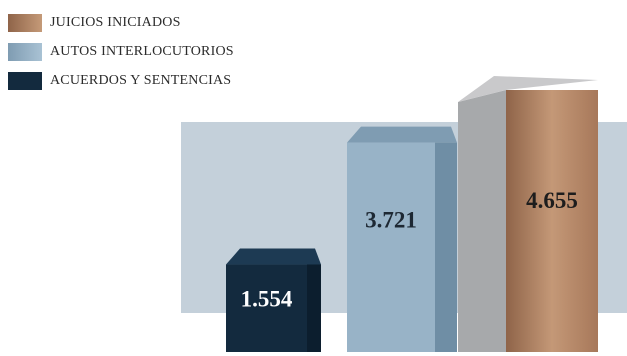 The width and height of the screenshot is (627, 356). What do you see at coordinates (25, 80) in the screenshot?
I see `legend-swatch-acuerdos-y-sentencias` at bounding box center [25, 80].